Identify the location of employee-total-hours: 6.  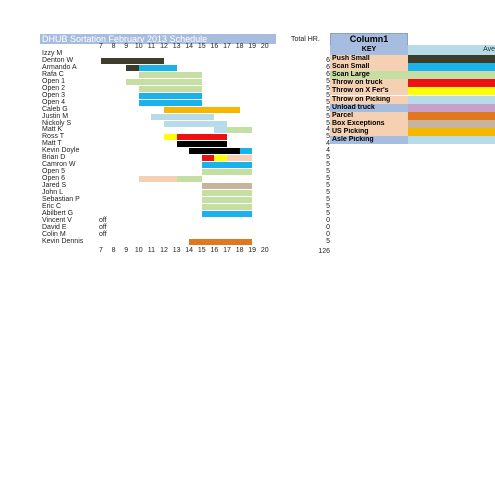
(328, 60).